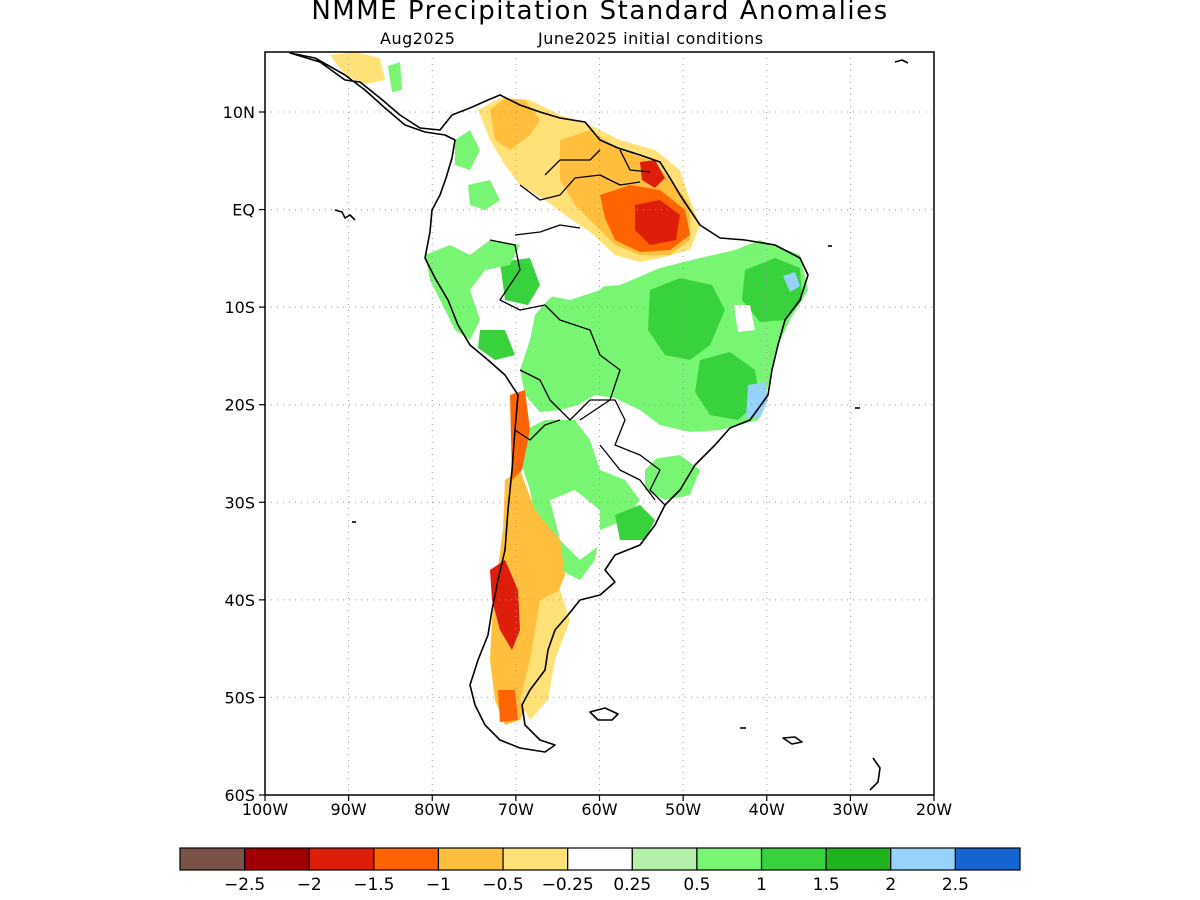  What do you see at coordinates (826, 885) in the screenshot?
I see `colorbar-label: 1.5` at bounding box center [826, 885].